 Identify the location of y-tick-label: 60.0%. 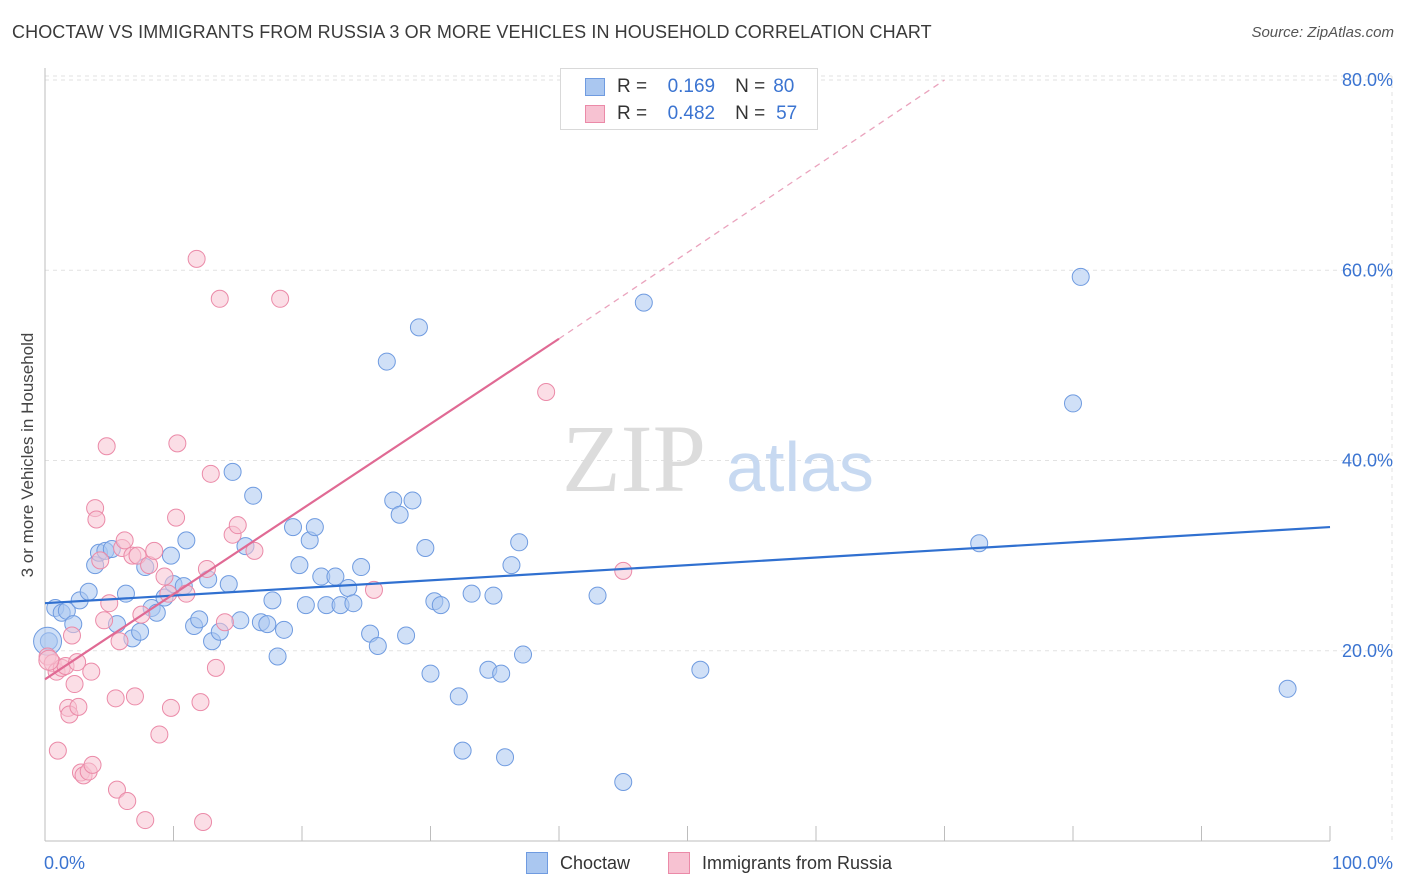
(1367, 270).